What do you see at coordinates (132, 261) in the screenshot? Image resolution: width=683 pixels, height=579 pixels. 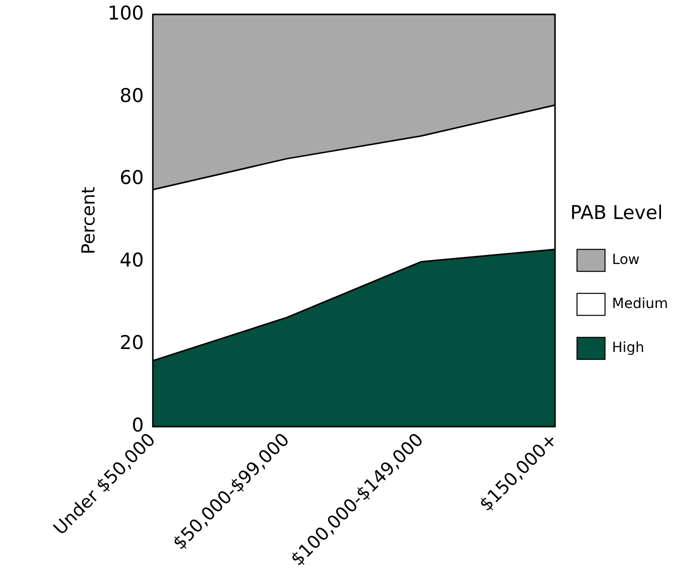 I see `y-tick-label: 40` at bounding box center [132, 261].